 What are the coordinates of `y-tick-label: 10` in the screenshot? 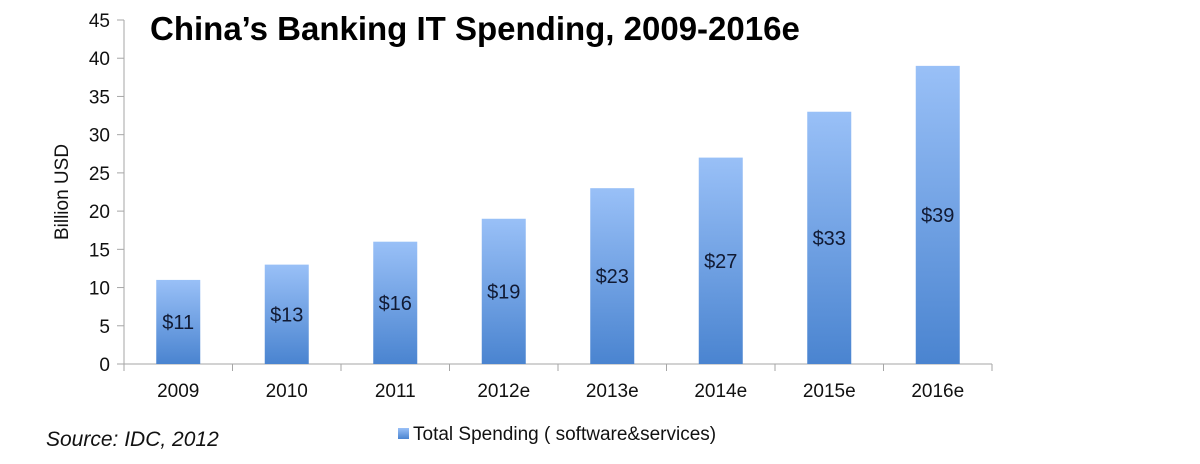 It's located at (99, 289).